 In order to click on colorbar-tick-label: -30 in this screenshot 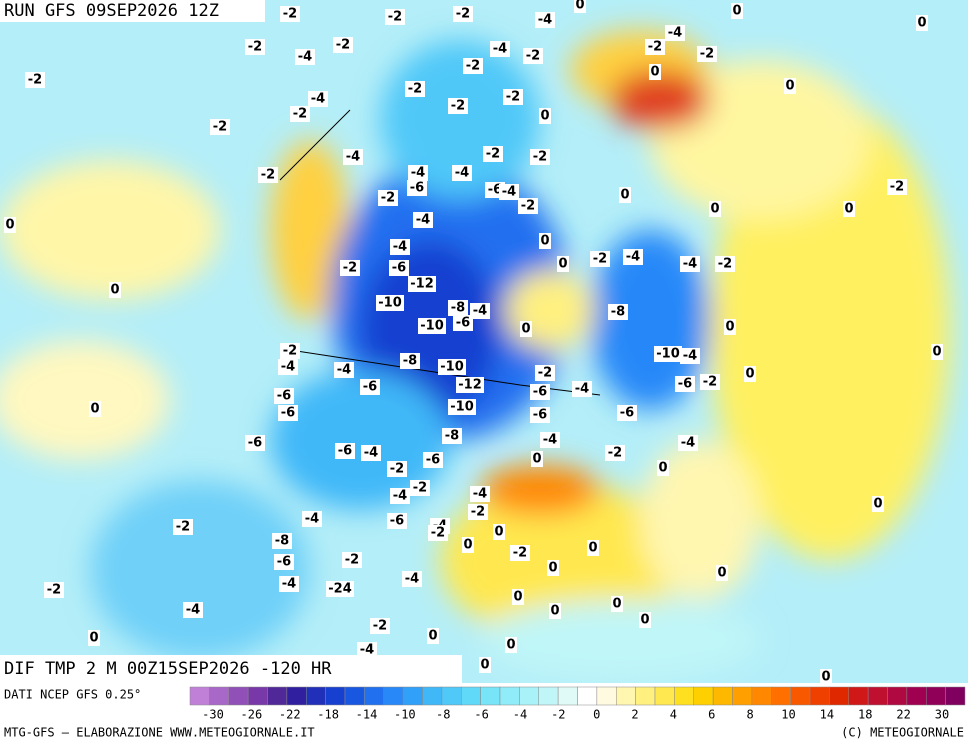, I will do `click(213, 715)`.